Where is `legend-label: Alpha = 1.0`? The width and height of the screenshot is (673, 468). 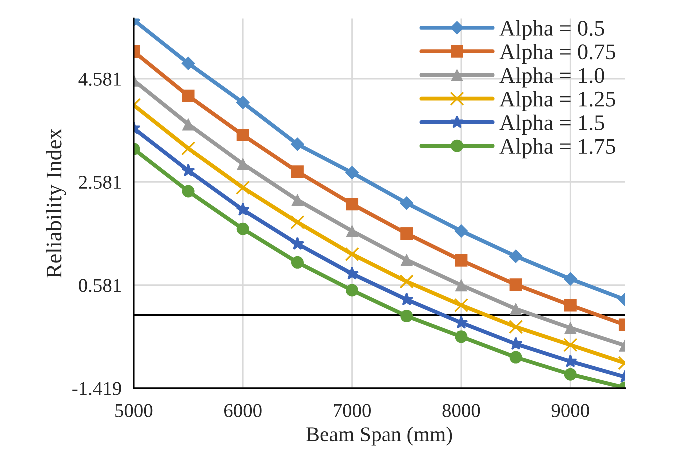
legend-label: Alpha = 1.0 is located at coordinates (552, 78).